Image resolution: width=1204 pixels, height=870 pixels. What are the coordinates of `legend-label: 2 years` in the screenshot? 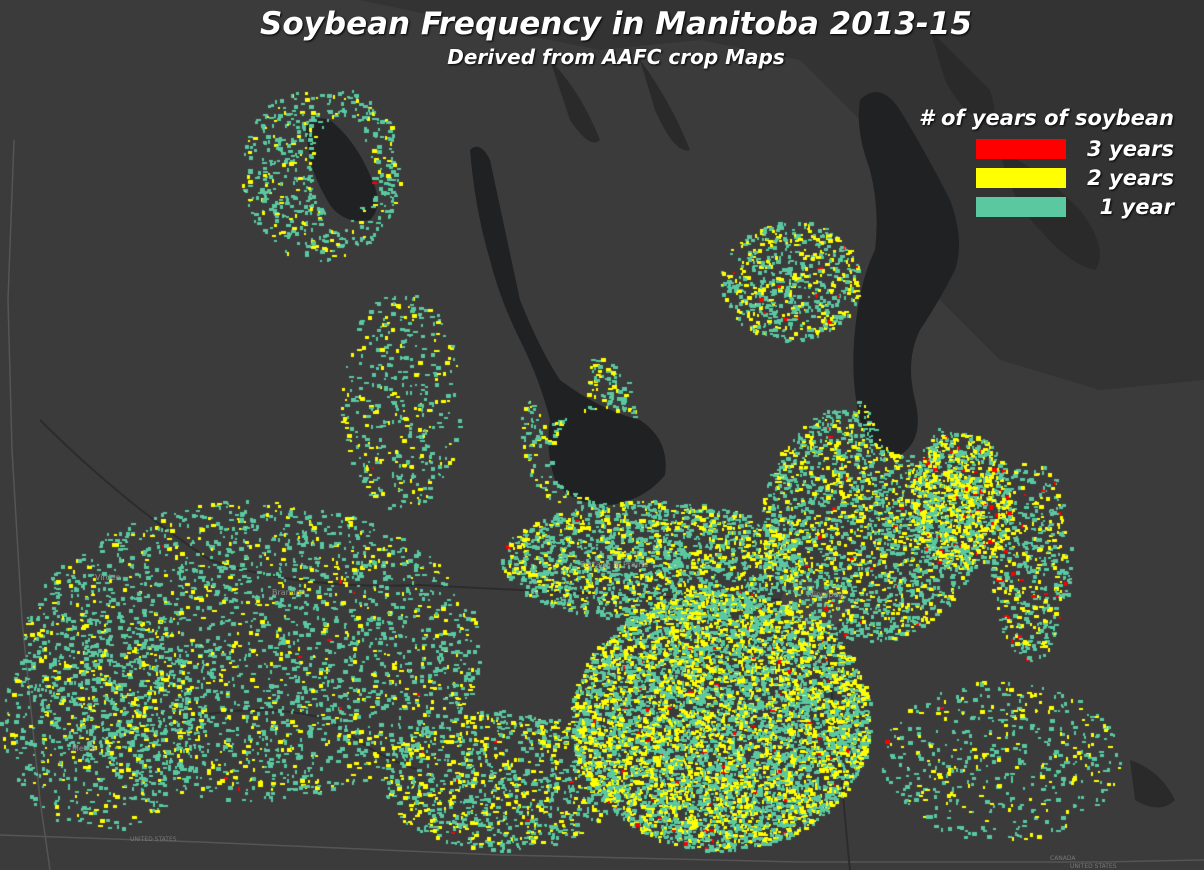 It's located at (1130, 177).